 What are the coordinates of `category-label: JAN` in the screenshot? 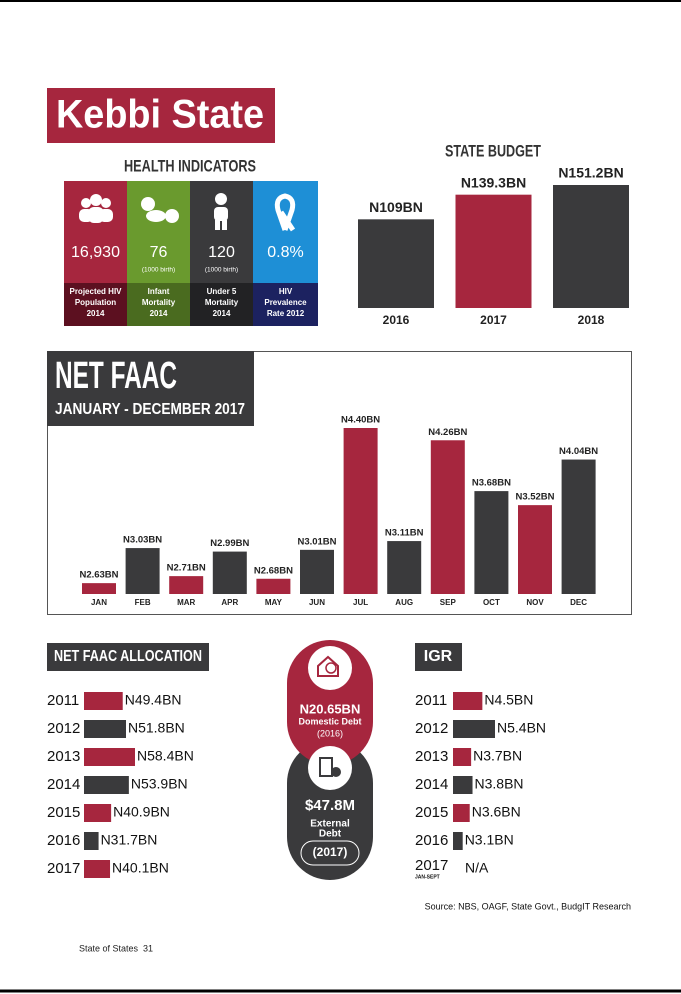 It's located at (99, 602).